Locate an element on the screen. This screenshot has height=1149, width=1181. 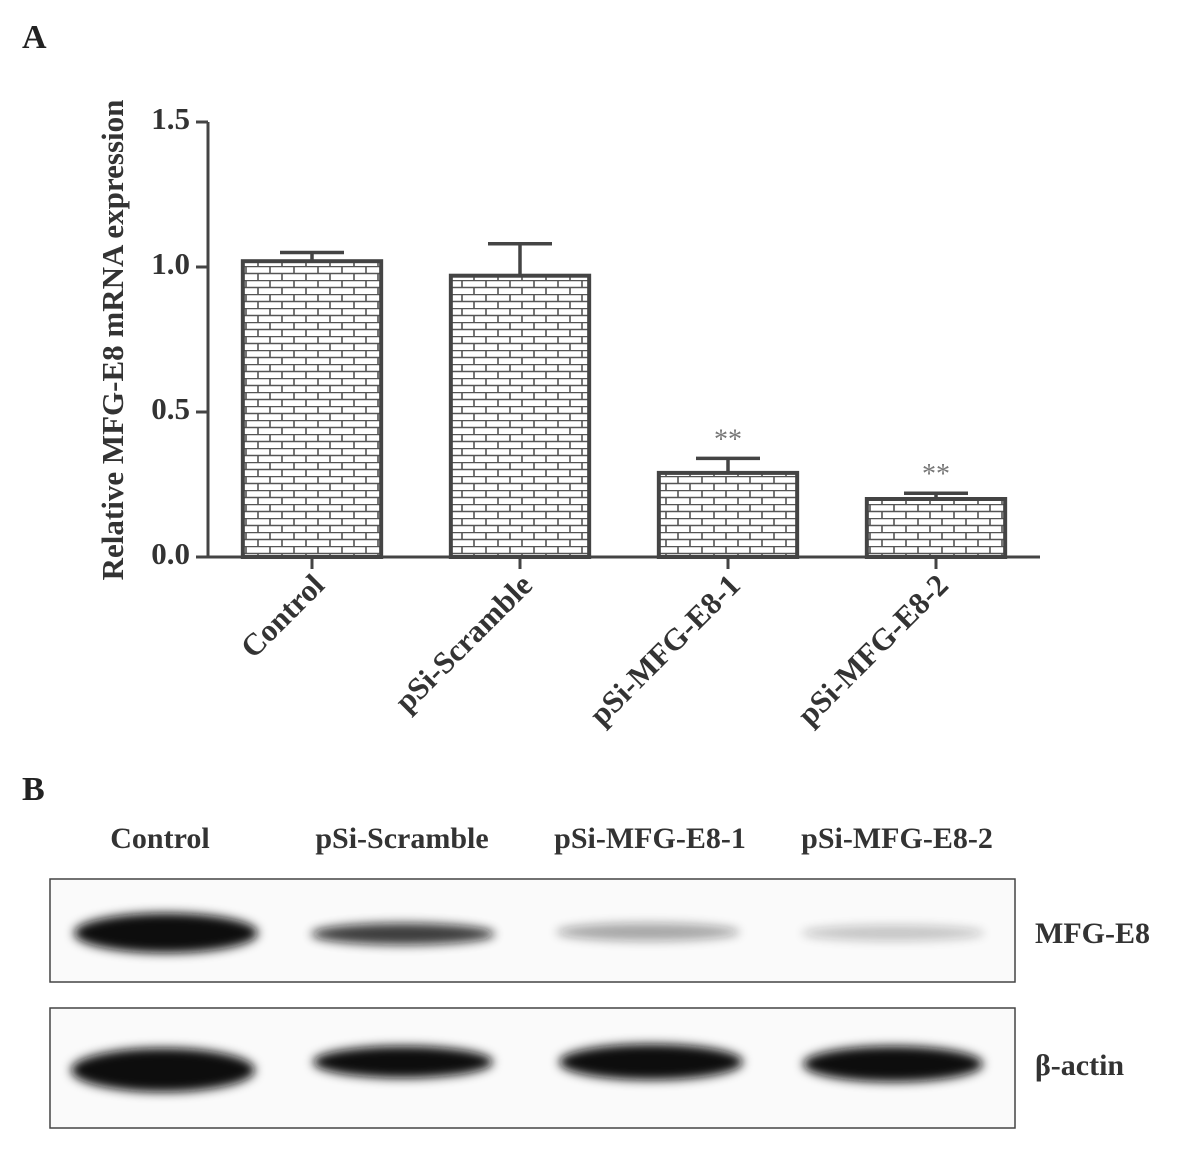
lane-label: Control is located at coordinates (159, 838).